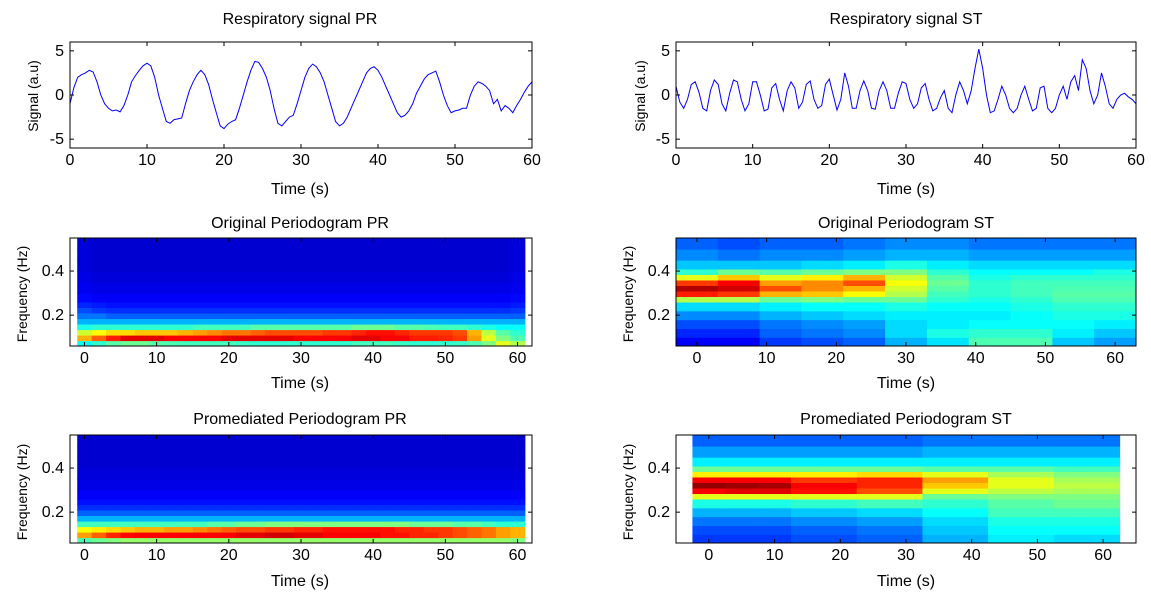 The height and width of the screenshot is (596, 1151). Describe the element at coordinates (518, 358) in the screenshot. I see `x-tick-label: 60` at that location.